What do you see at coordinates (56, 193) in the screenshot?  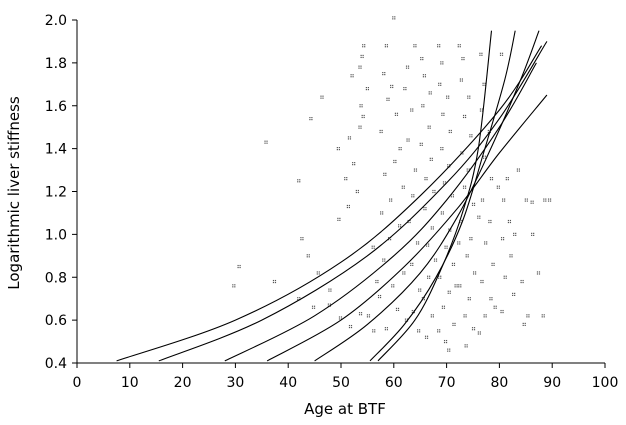 I see `y-tick-label: 1.2` at bounding box center [56, 193].